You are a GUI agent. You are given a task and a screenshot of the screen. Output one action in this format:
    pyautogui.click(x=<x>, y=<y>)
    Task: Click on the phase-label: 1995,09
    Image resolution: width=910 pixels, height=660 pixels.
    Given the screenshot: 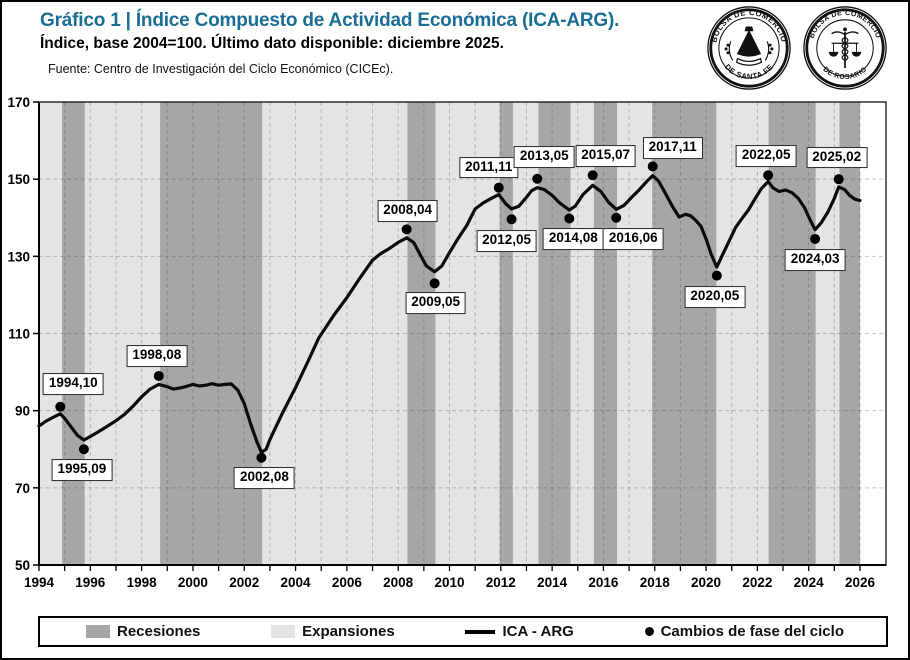 What is the action you would take?
    pyautogui.click(x=82, y=470)
    